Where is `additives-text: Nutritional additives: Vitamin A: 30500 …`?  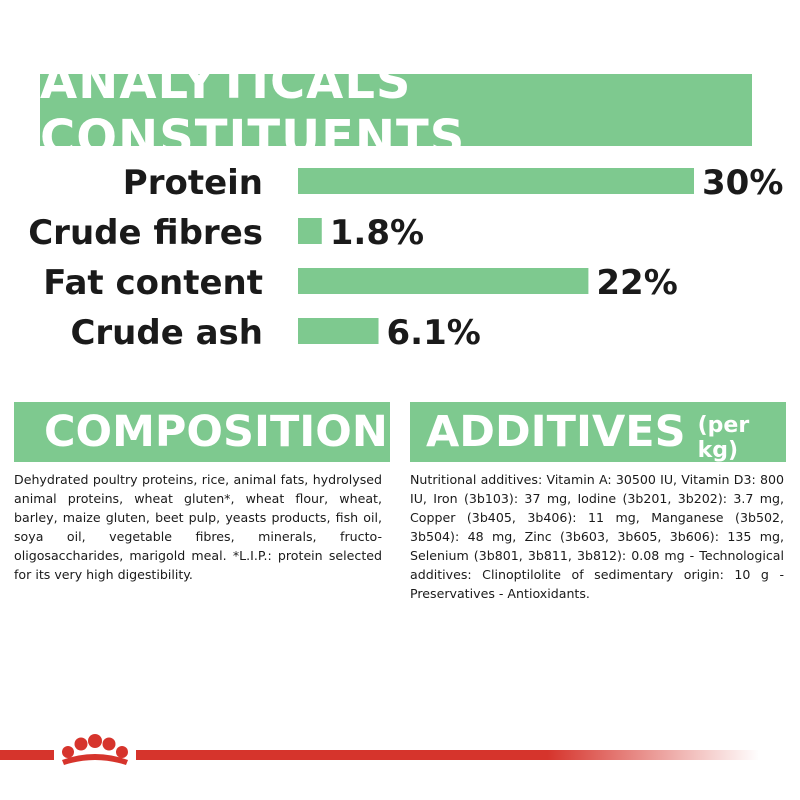
additives-text: Nutritional additives: Vitamin A: 30500 … is located at coordinates (597, 536).